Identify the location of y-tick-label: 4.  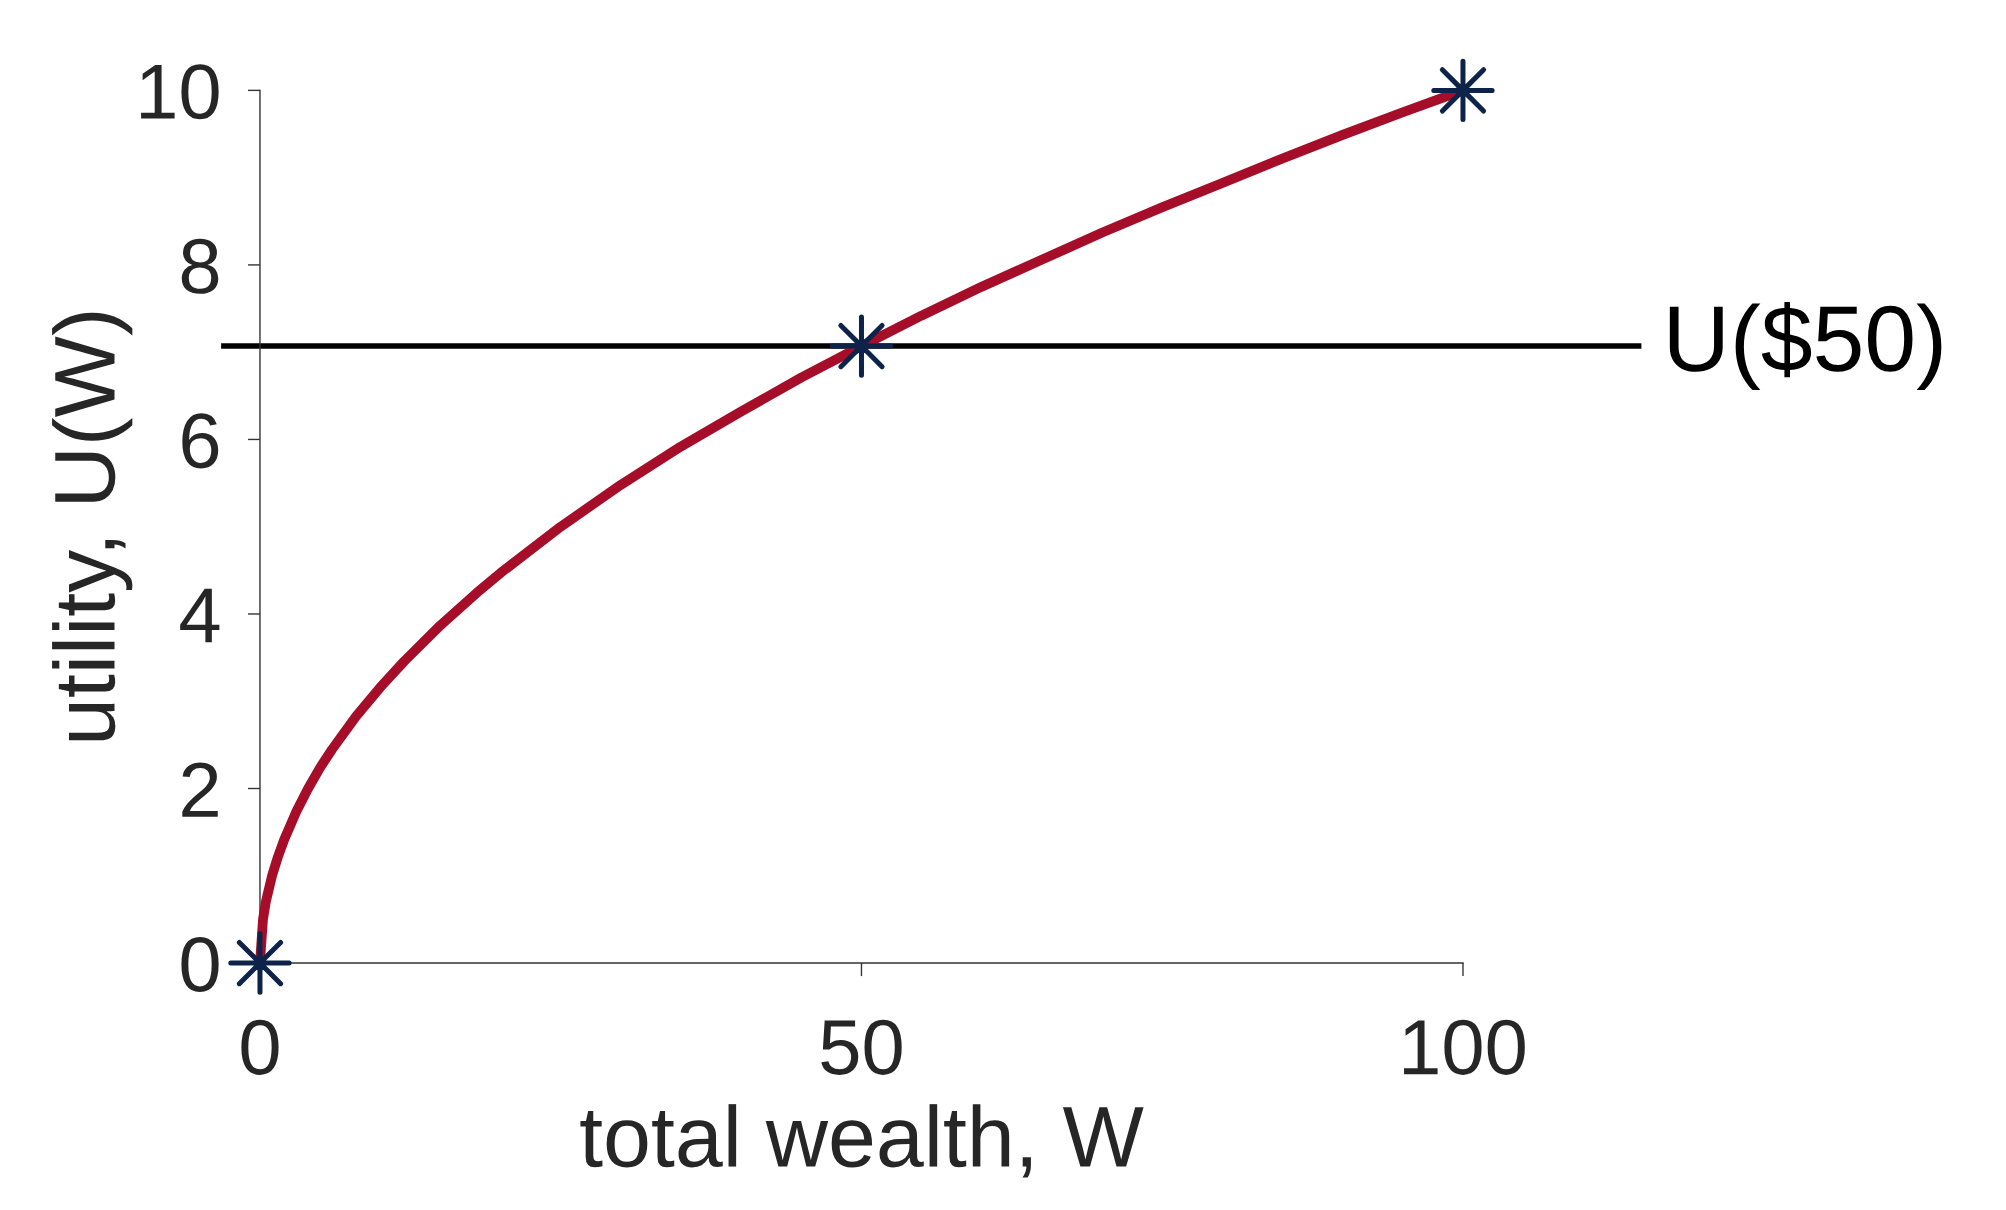
(200, 615).